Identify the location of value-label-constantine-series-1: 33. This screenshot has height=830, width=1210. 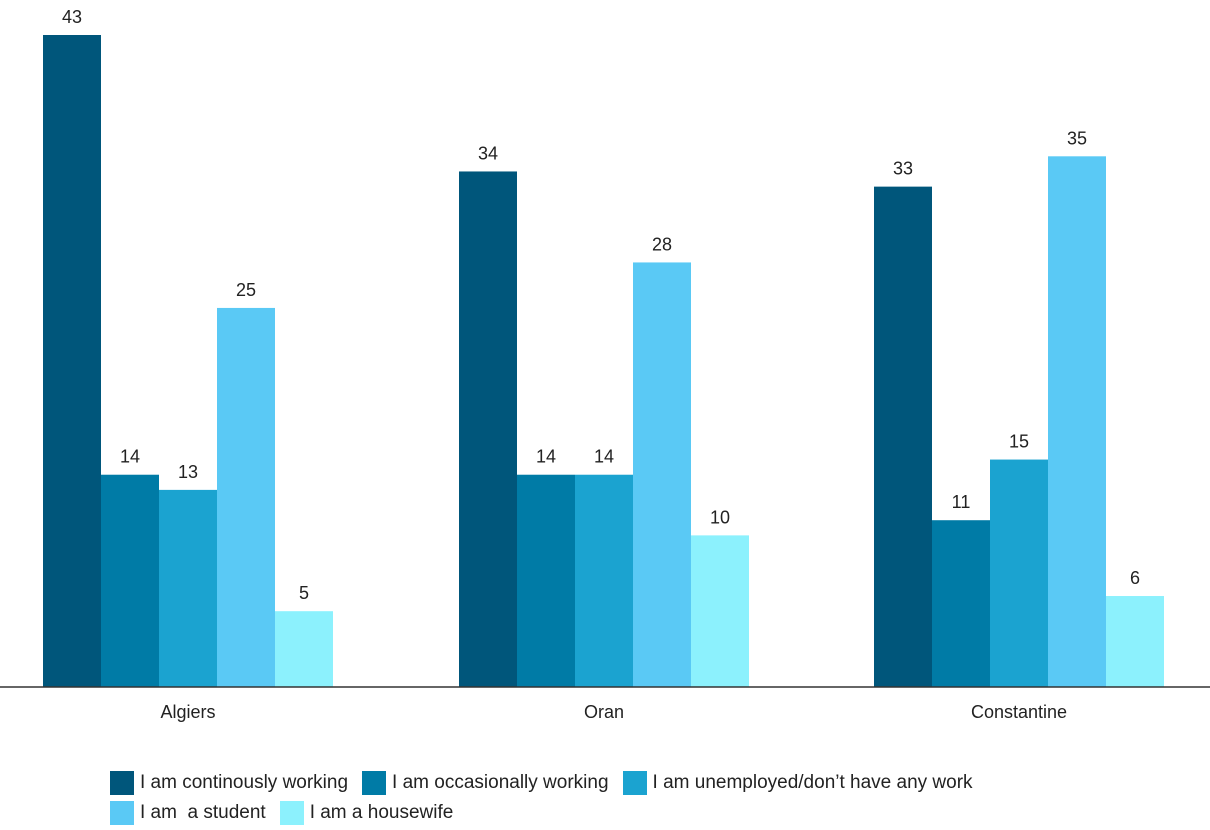
(903, 169).